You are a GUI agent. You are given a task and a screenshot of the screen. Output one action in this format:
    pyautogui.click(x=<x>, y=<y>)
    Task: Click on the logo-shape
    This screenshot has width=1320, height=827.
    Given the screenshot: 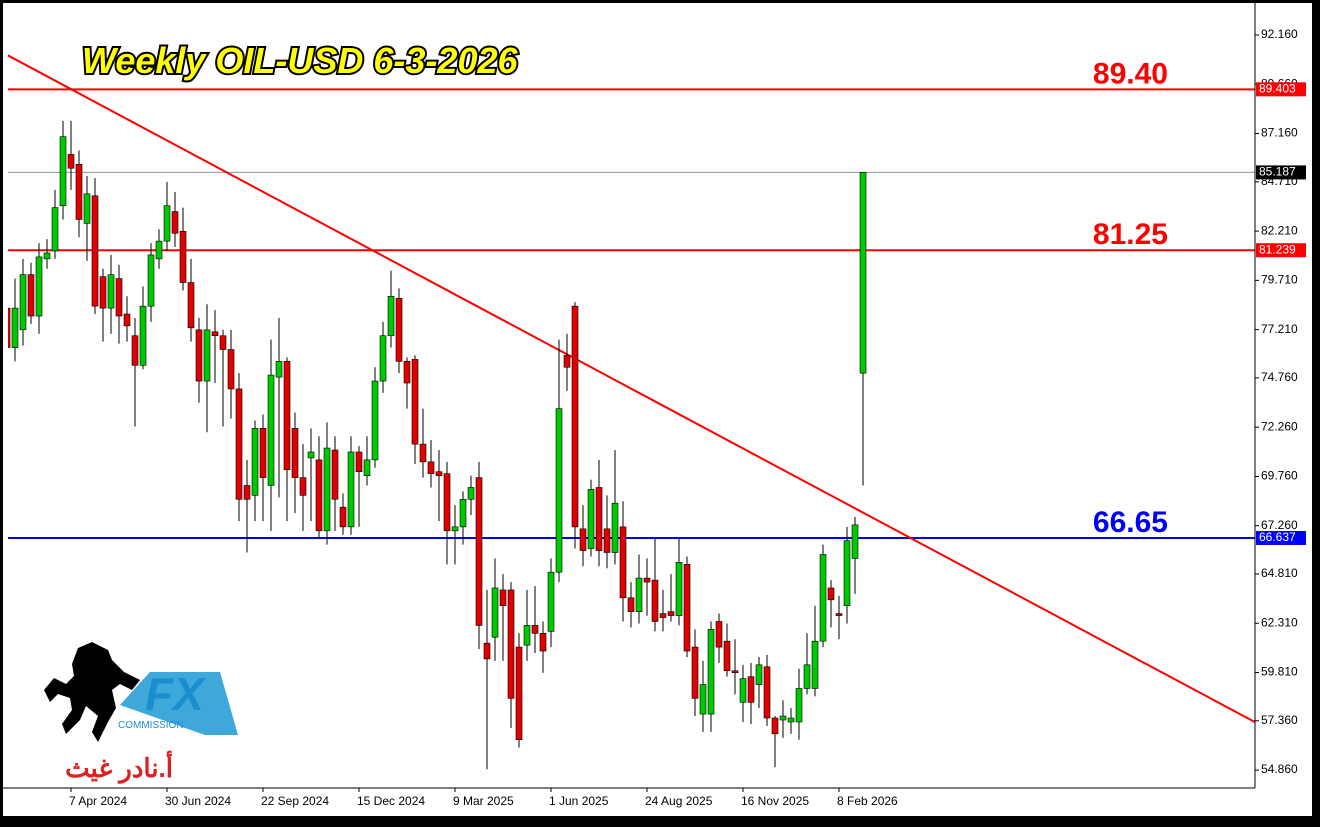 What is the action you would take?
    pyautogui.click(x=179, y=703)
    